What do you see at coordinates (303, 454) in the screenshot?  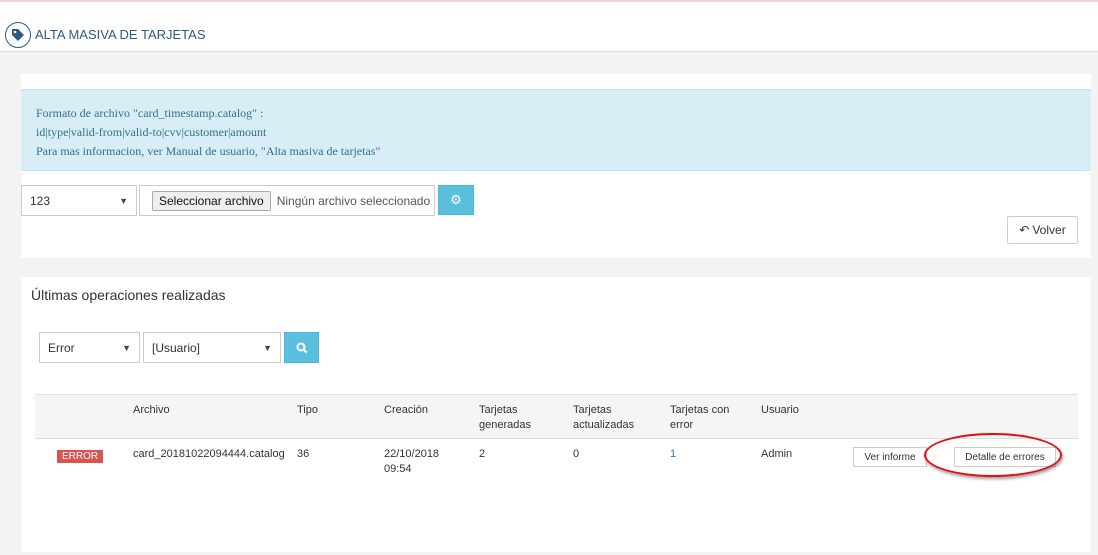 I see `type: 36` at bounding box center [303, 454].